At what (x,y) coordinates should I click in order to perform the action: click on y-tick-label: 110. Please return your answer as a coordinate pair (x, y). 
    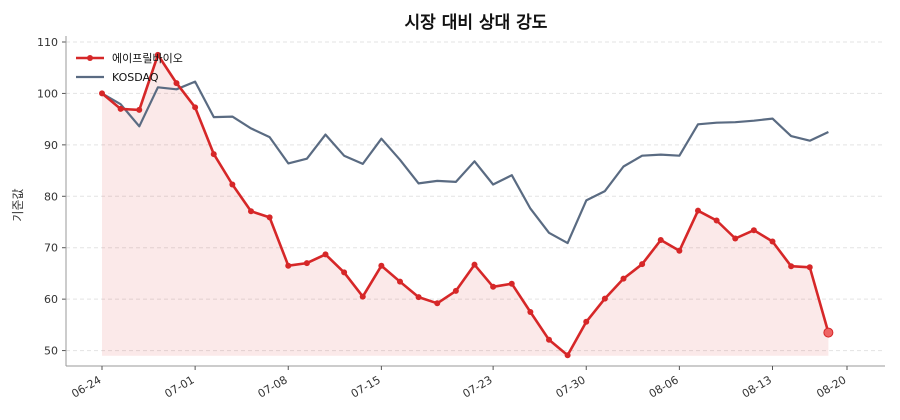
    Looking at the image, I should click on (47, 42).